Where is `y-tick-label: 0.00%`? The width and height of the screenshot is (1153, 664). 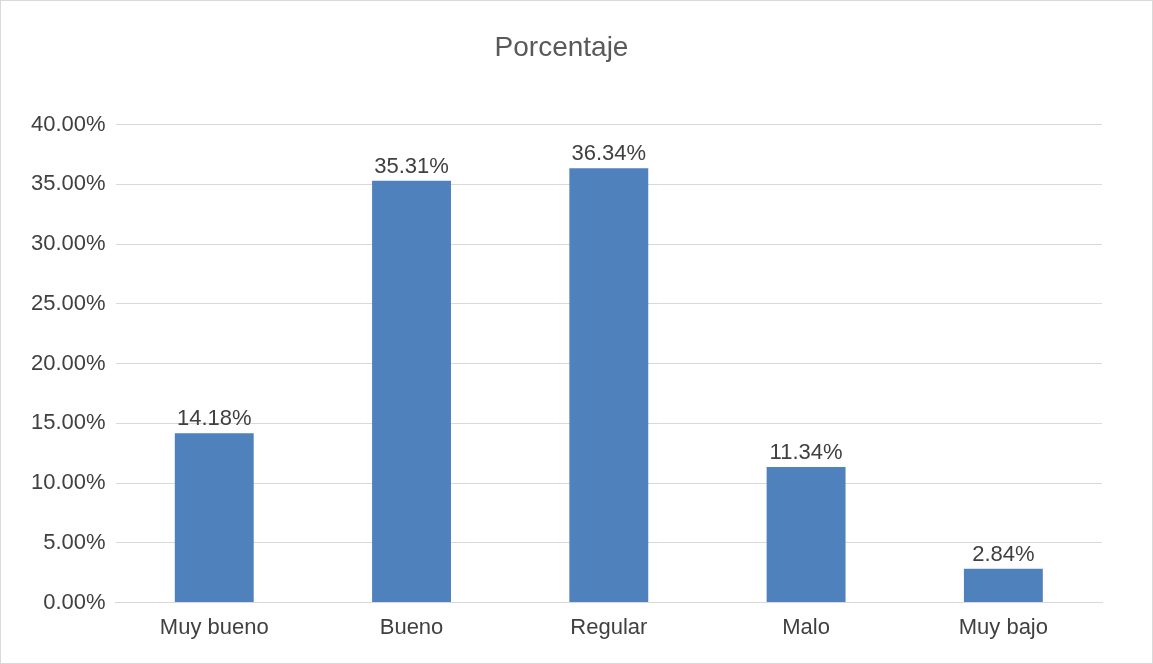 y-tick-label: 0.00% is located at coordinates (74, 601).